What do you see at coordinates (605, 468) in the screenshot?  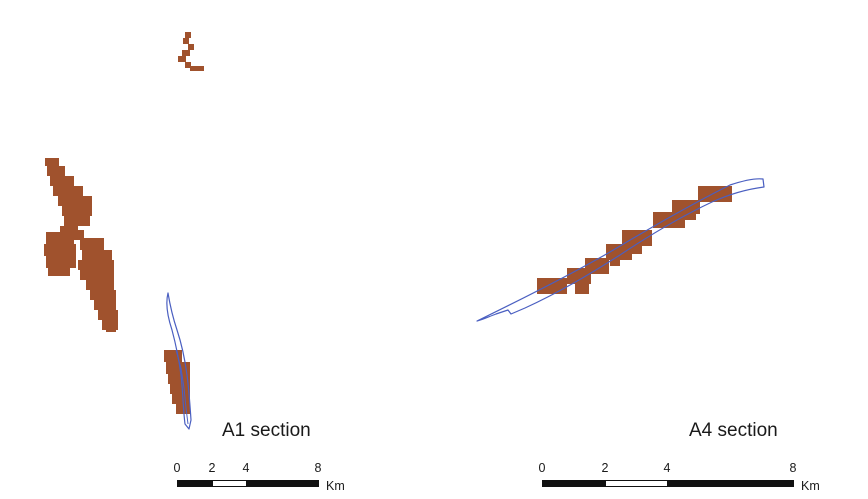 I see `a4-scale-tick-2: 2` at bounding box center [605, 468].